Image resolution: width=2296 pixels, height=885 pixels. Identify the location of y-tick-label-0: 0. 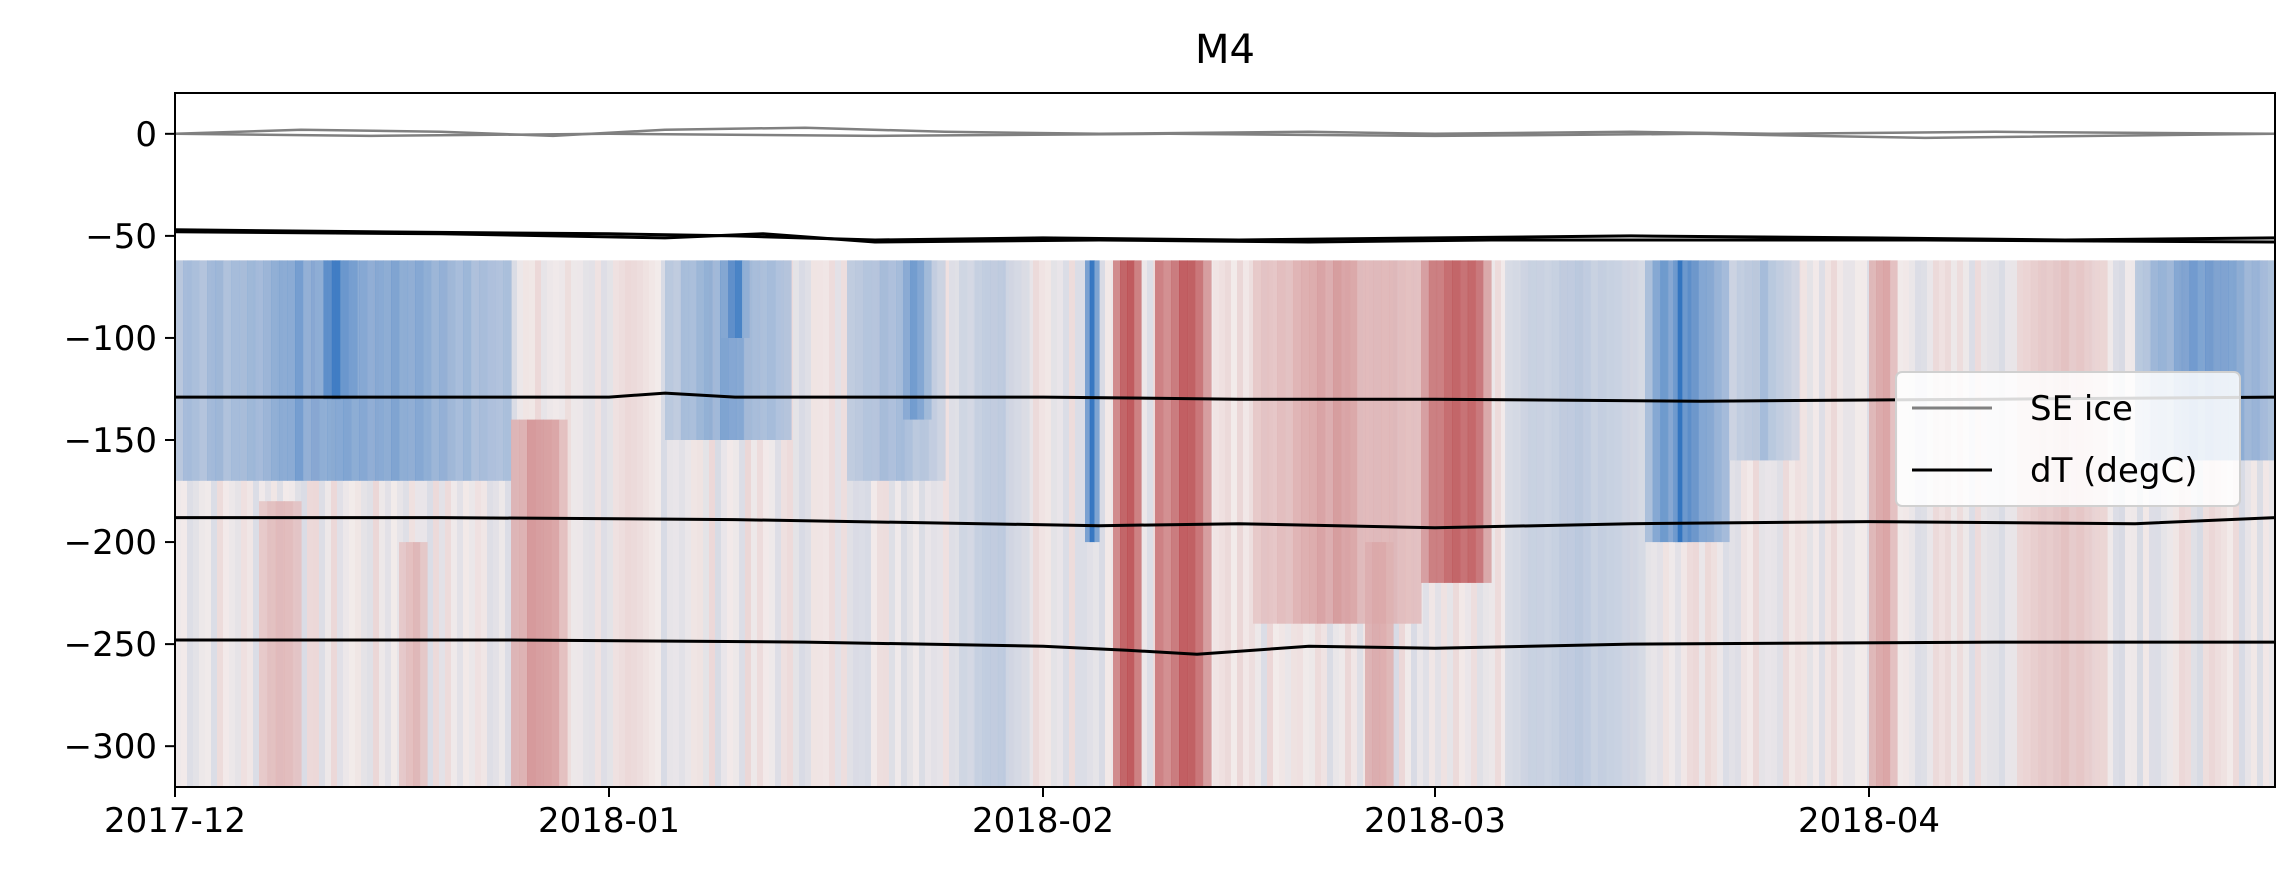
(146, 135).